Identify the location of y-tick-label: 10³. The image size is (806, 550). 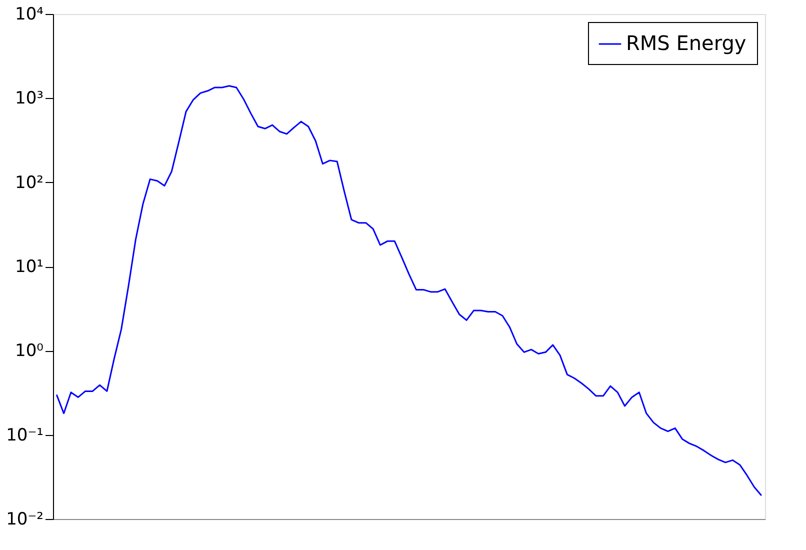
(29, 98).